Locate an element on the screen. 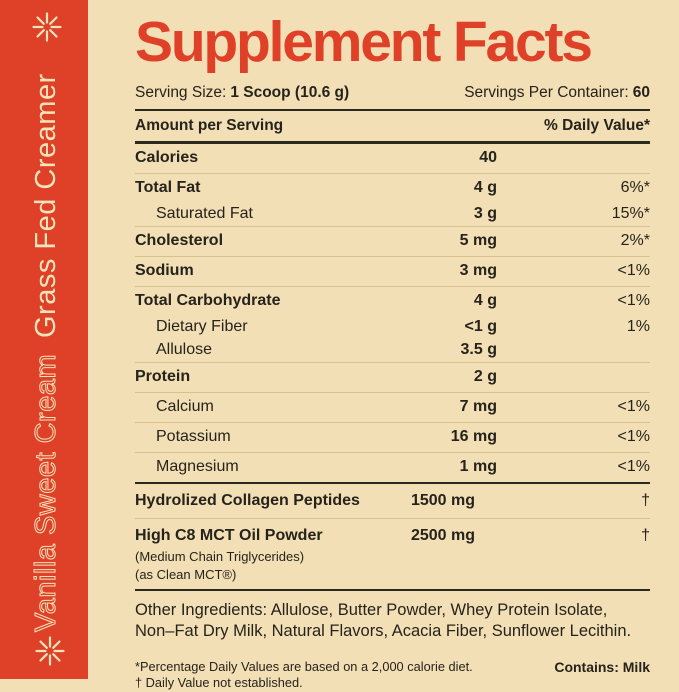 This screenshot has width=679, height=692. supplement-label: Hydrolized Collagen Peptides is located at coordinates (247, 500).